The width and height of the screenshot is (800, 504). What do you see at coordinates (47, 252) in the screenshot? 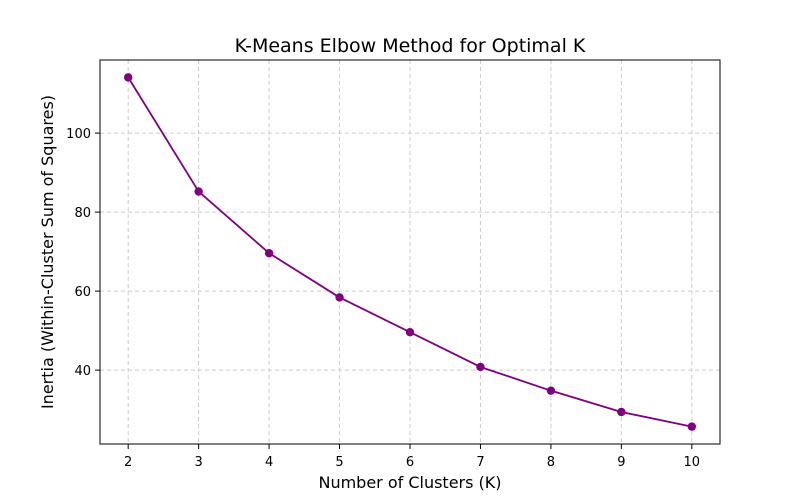
I see `y-axis-label: Inertia (Within-Cluster Sum of Squares)` at bounding box center [47, 252].